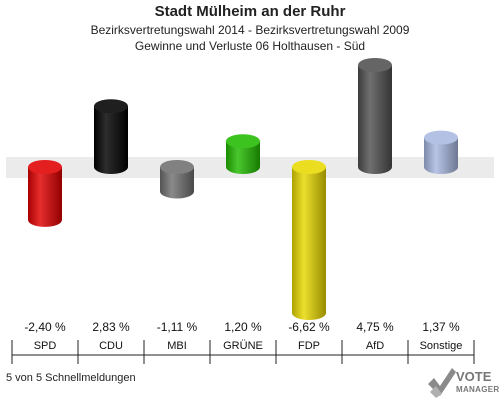  I want to click on votemanager-logo: VOTE MANAGER, so click(463, 381).